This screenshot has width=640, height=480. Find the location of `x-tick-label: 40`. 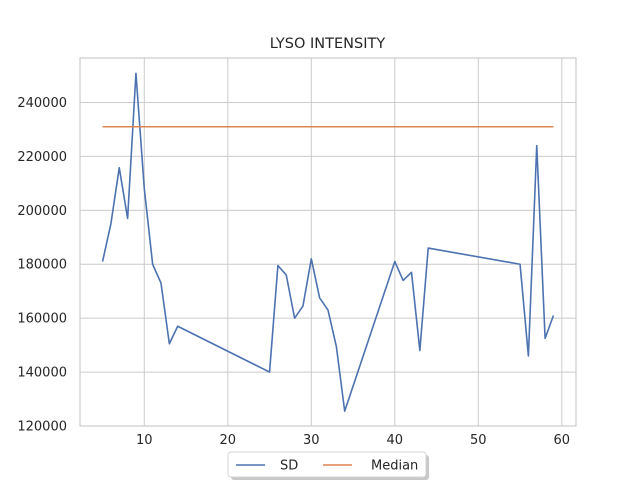

x-tick-label: 40 is located at coordinates (395, 440).